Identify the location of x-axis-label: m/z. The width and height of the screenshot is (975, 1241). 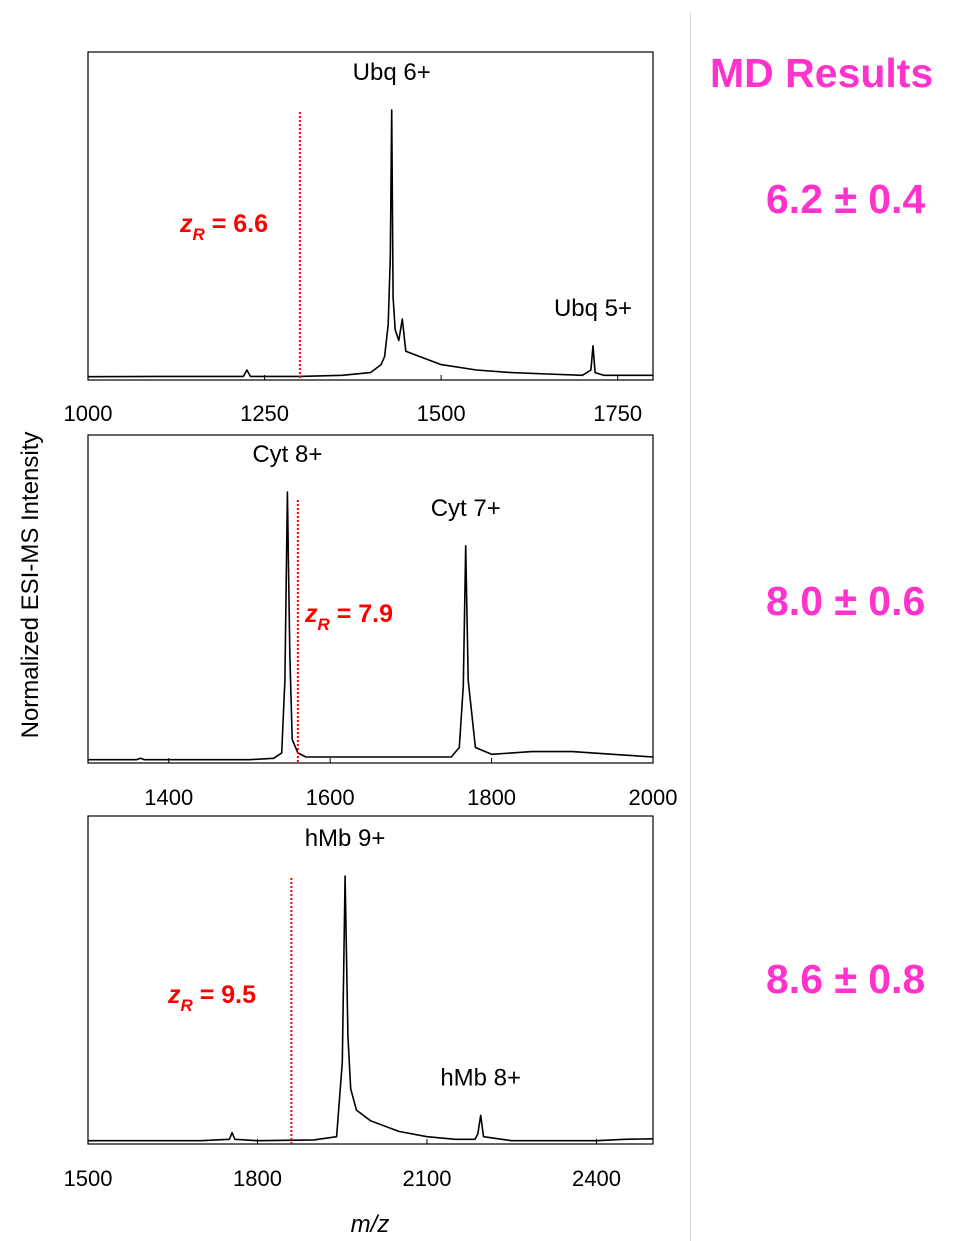
(370, 1224).